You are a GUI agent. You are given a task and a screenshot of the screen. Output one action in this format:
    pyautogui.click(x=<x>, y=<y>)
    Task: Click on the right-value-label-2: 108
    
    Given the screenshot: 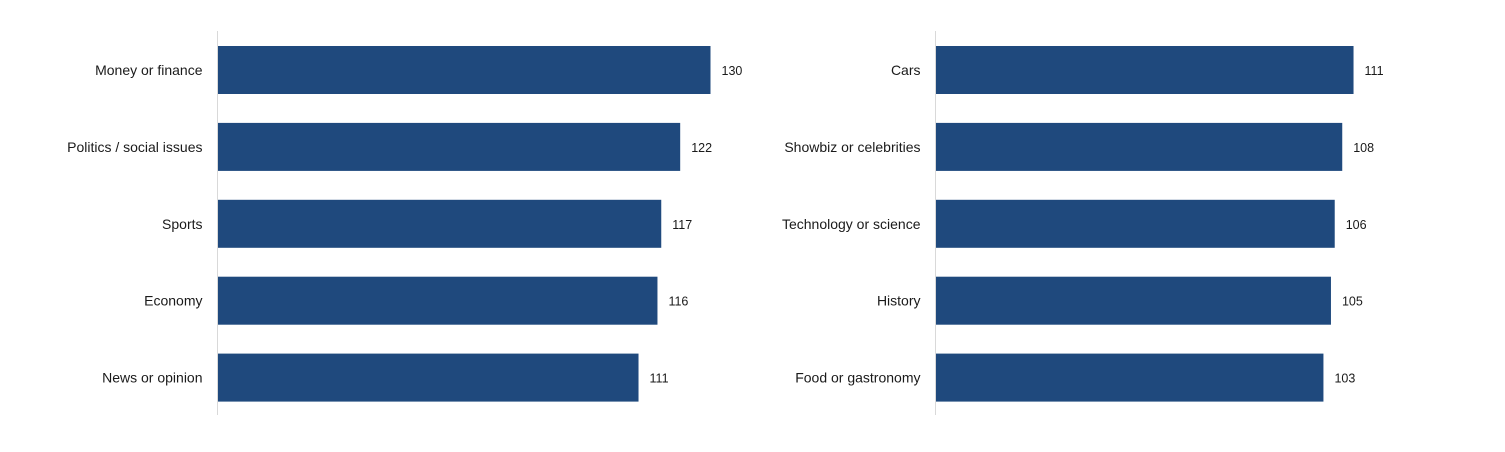 What is the action you would take?
    pyautogui.click(x=1363, y=148)
    